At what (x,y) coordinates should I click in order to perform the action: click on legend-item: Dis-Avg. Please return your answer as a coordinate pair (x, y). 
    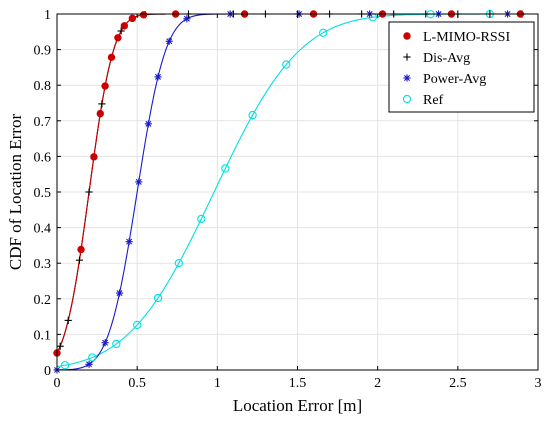
    Looking at the image, I should click on (436, 58).